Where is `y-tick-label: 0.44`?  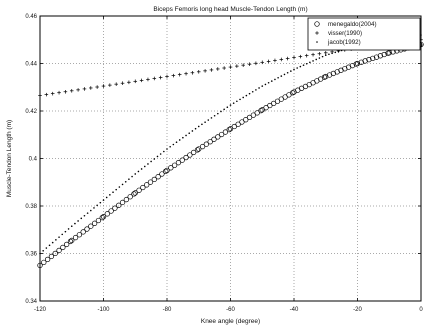 y-tick-label: 0.44 is located at coordinates (31, 65).